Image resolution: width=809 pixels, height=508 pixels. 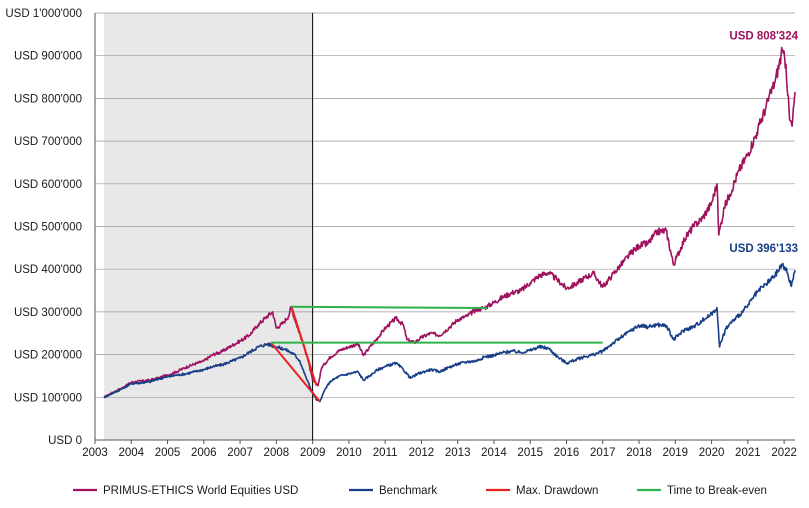 What do you see at coordinates (349, 453) in the screenshot?
I see `x-tick-label: 2010` at bounding box center [349, 453].